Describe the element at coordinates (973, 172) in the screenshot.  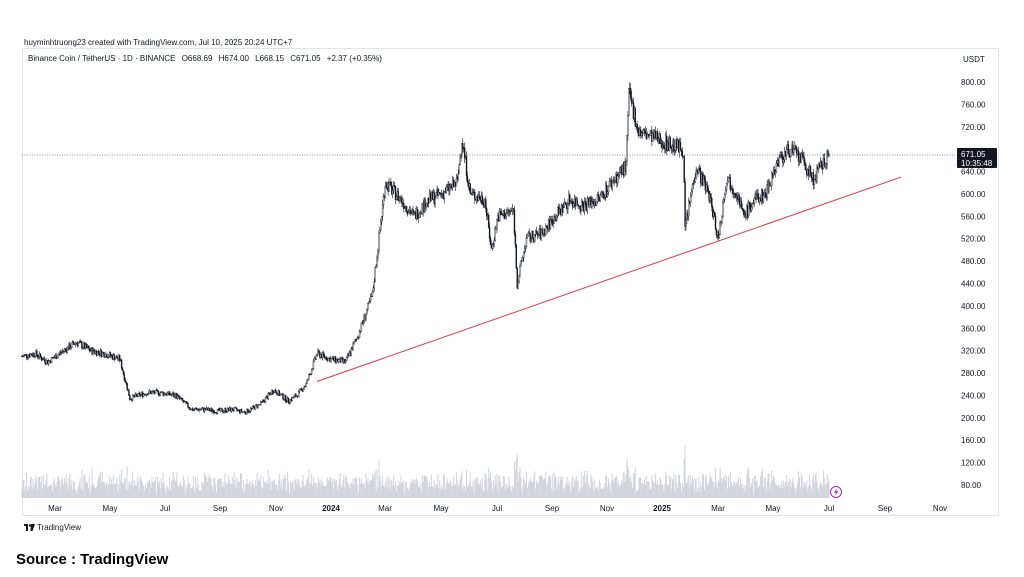
I see `y-tick-label: 640.00` at that location.